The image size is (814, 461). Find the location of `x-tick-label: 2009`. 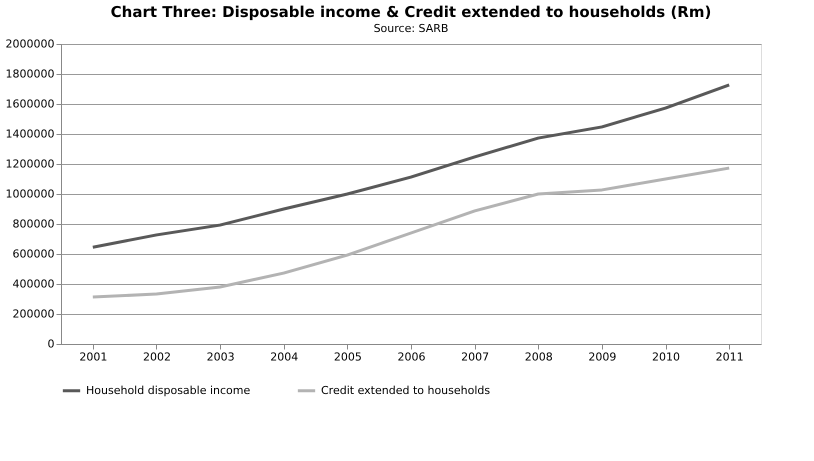

x-tick-label: 2009 is located at coordinates (602, 357).